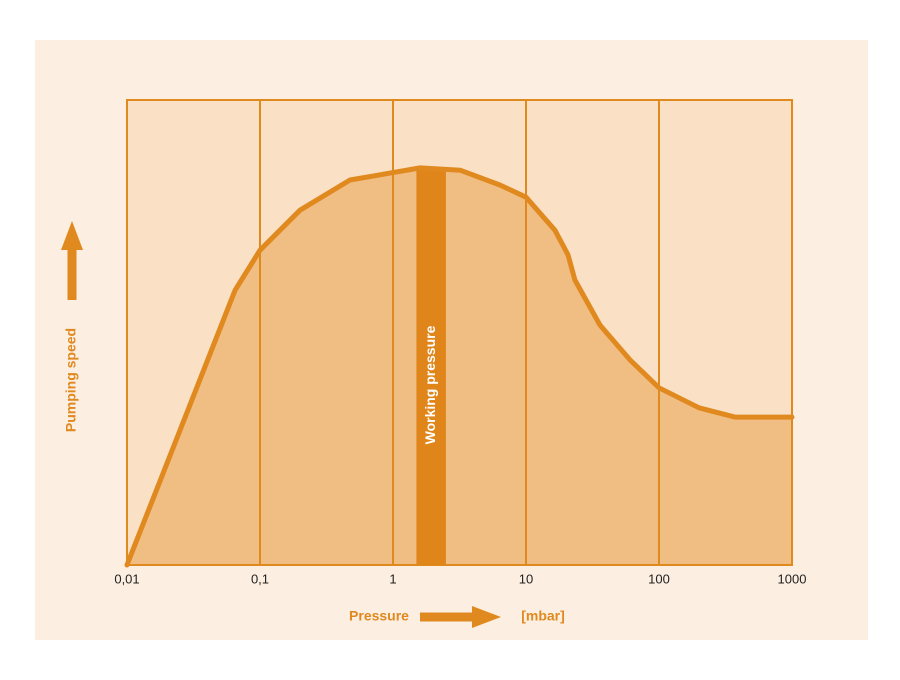 The image size is (900, 680). I want to click on x-axis-label: Pressure, so click(379, 616).